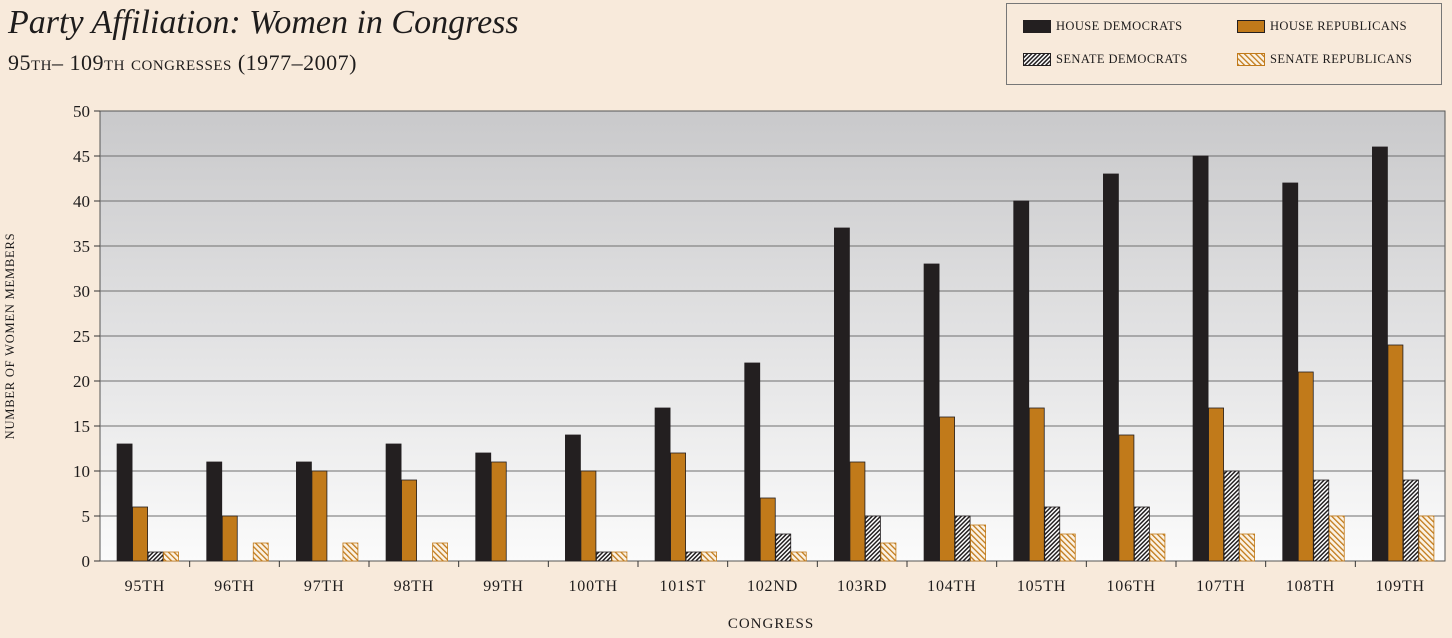  What do you see at coordinates (81, 426) in the screenshot?
I see `y-tick-label: 15` at bounding box center [81, 426].